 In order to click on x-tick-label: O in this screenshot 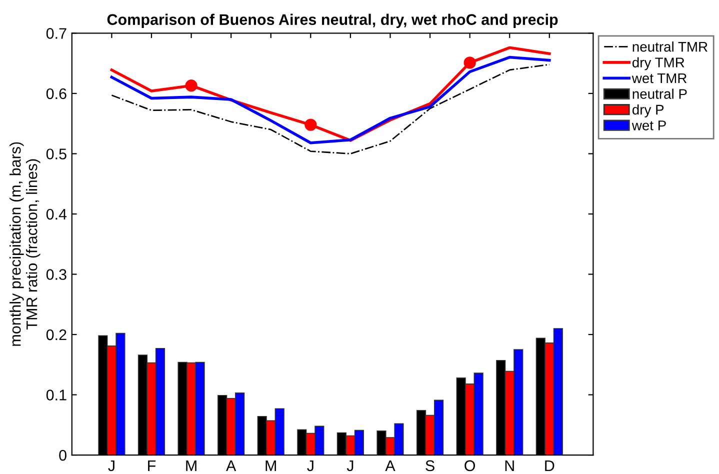, I will do `click(470, 466)`.